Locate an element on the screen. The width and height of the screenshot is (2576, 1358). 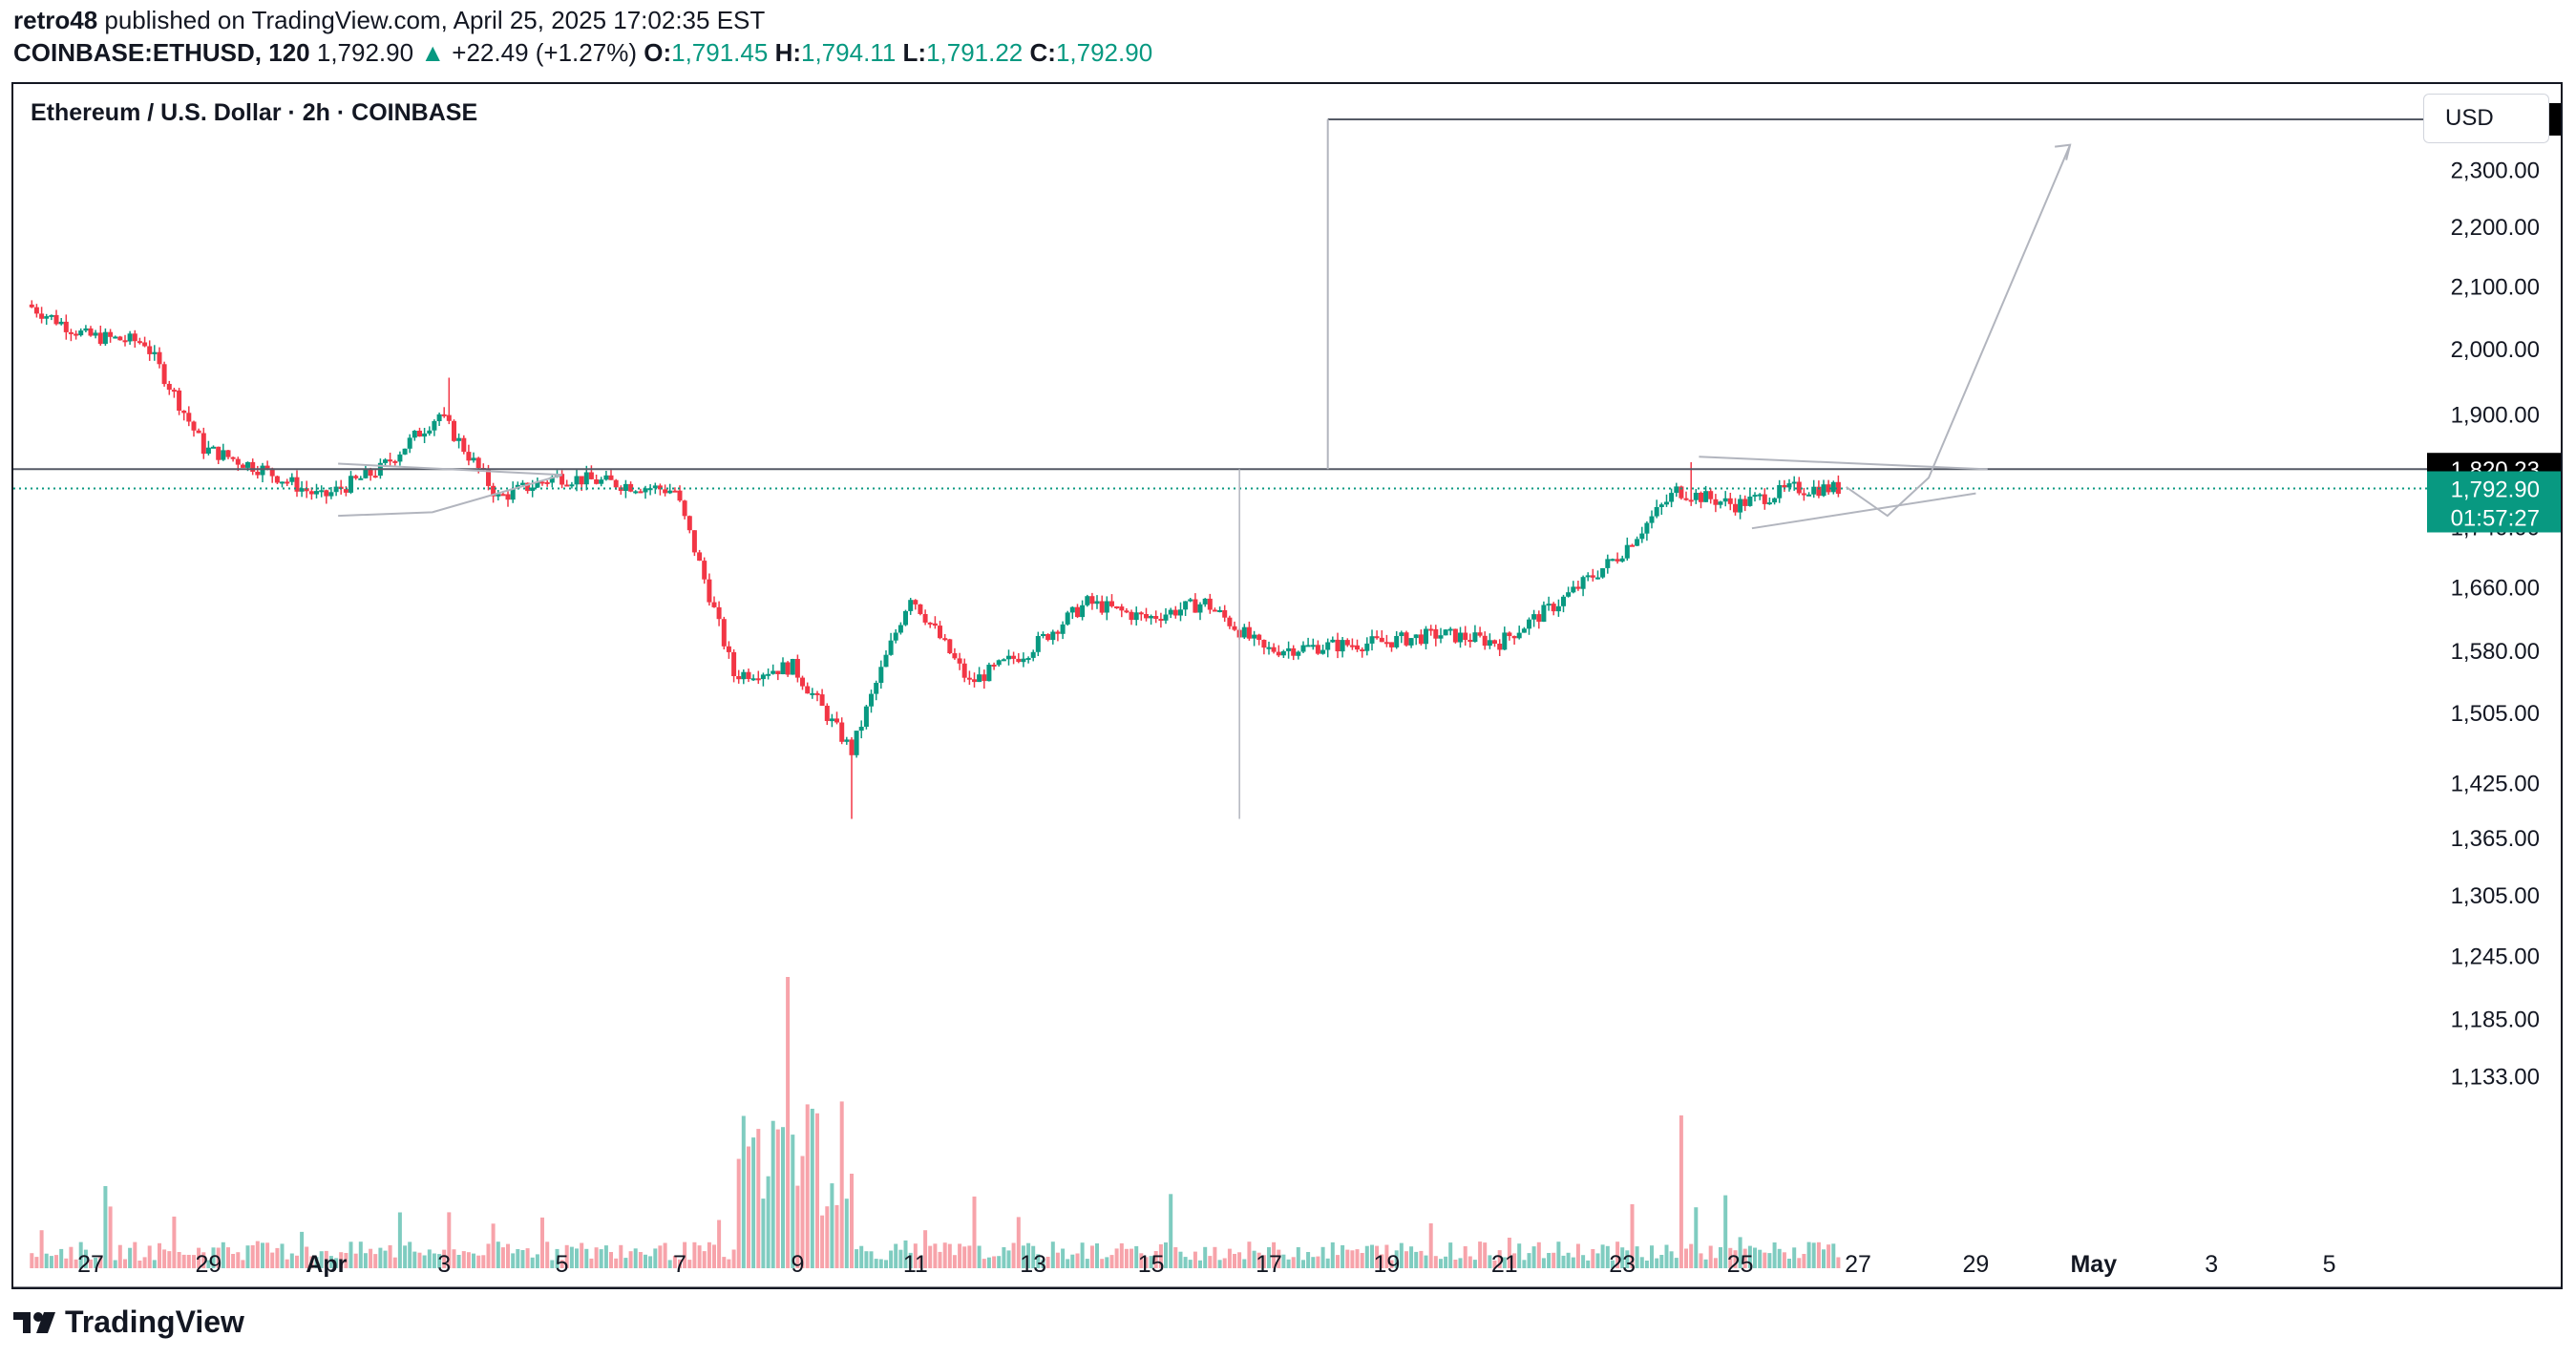
time-tick-label: 17 is located at coordinates (1269, 1264).